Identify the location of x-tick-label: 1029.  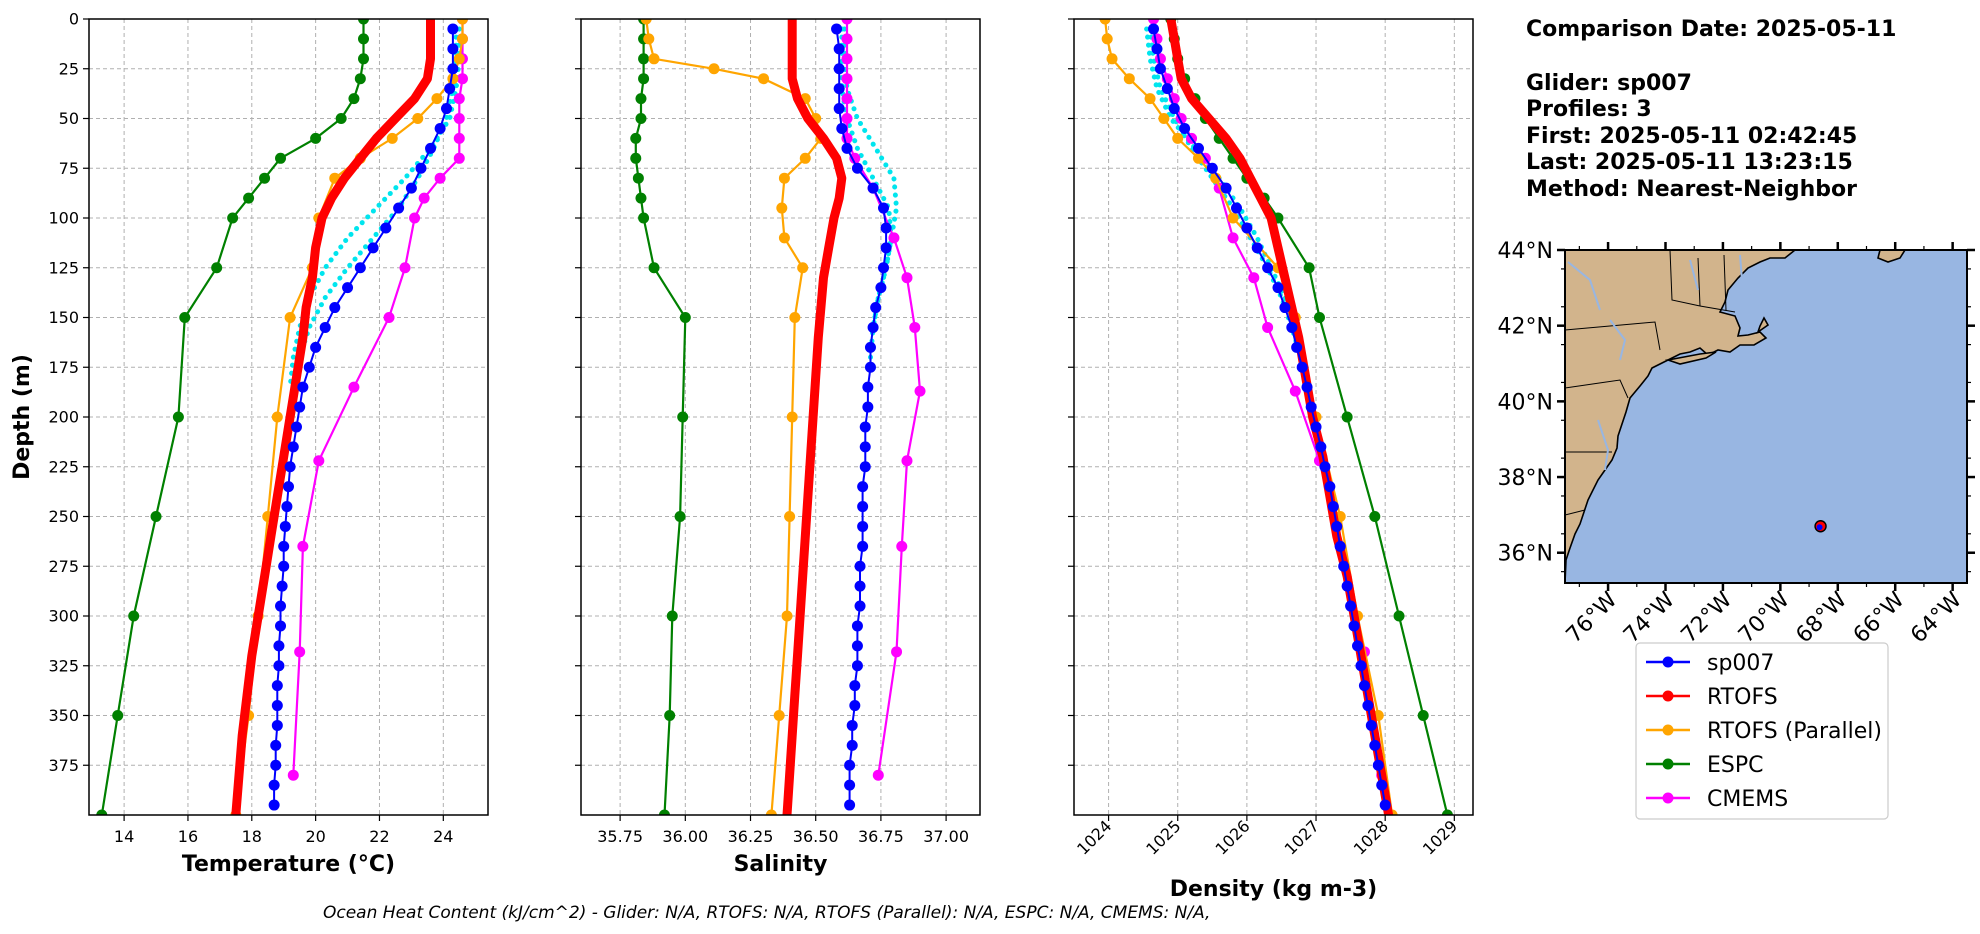
(1440, 837).